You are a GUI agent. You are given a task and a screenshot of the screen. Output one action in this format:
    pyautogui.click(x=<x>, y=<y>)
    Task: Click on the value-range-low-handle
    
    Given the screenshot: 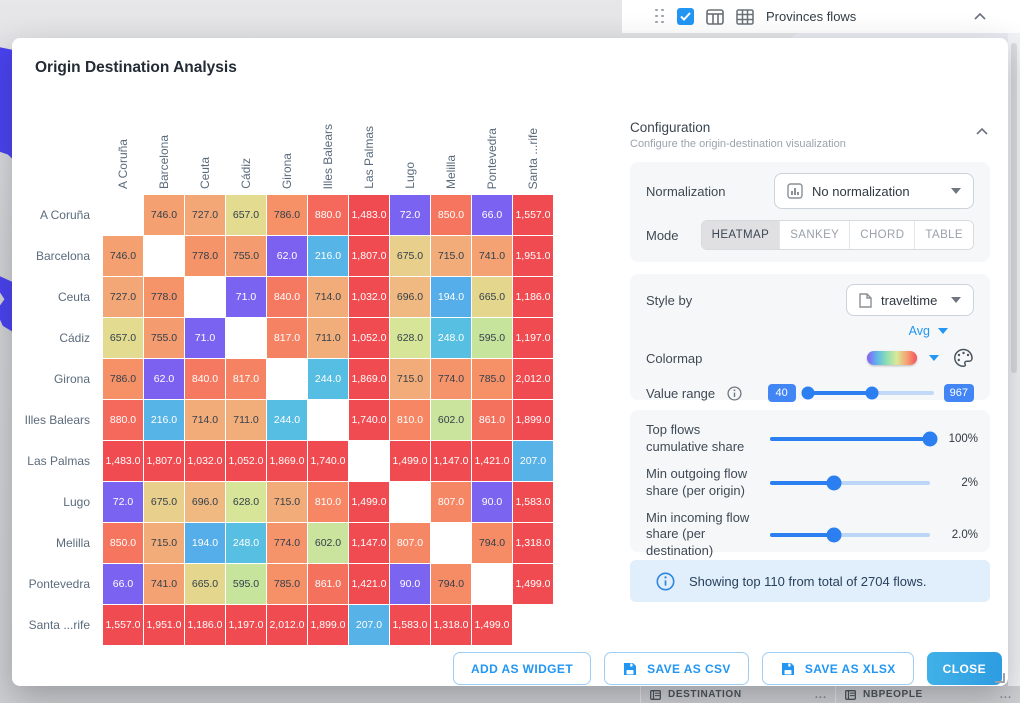 What is the action you would take?
    pyautogui.click(x=808, y=393)
    